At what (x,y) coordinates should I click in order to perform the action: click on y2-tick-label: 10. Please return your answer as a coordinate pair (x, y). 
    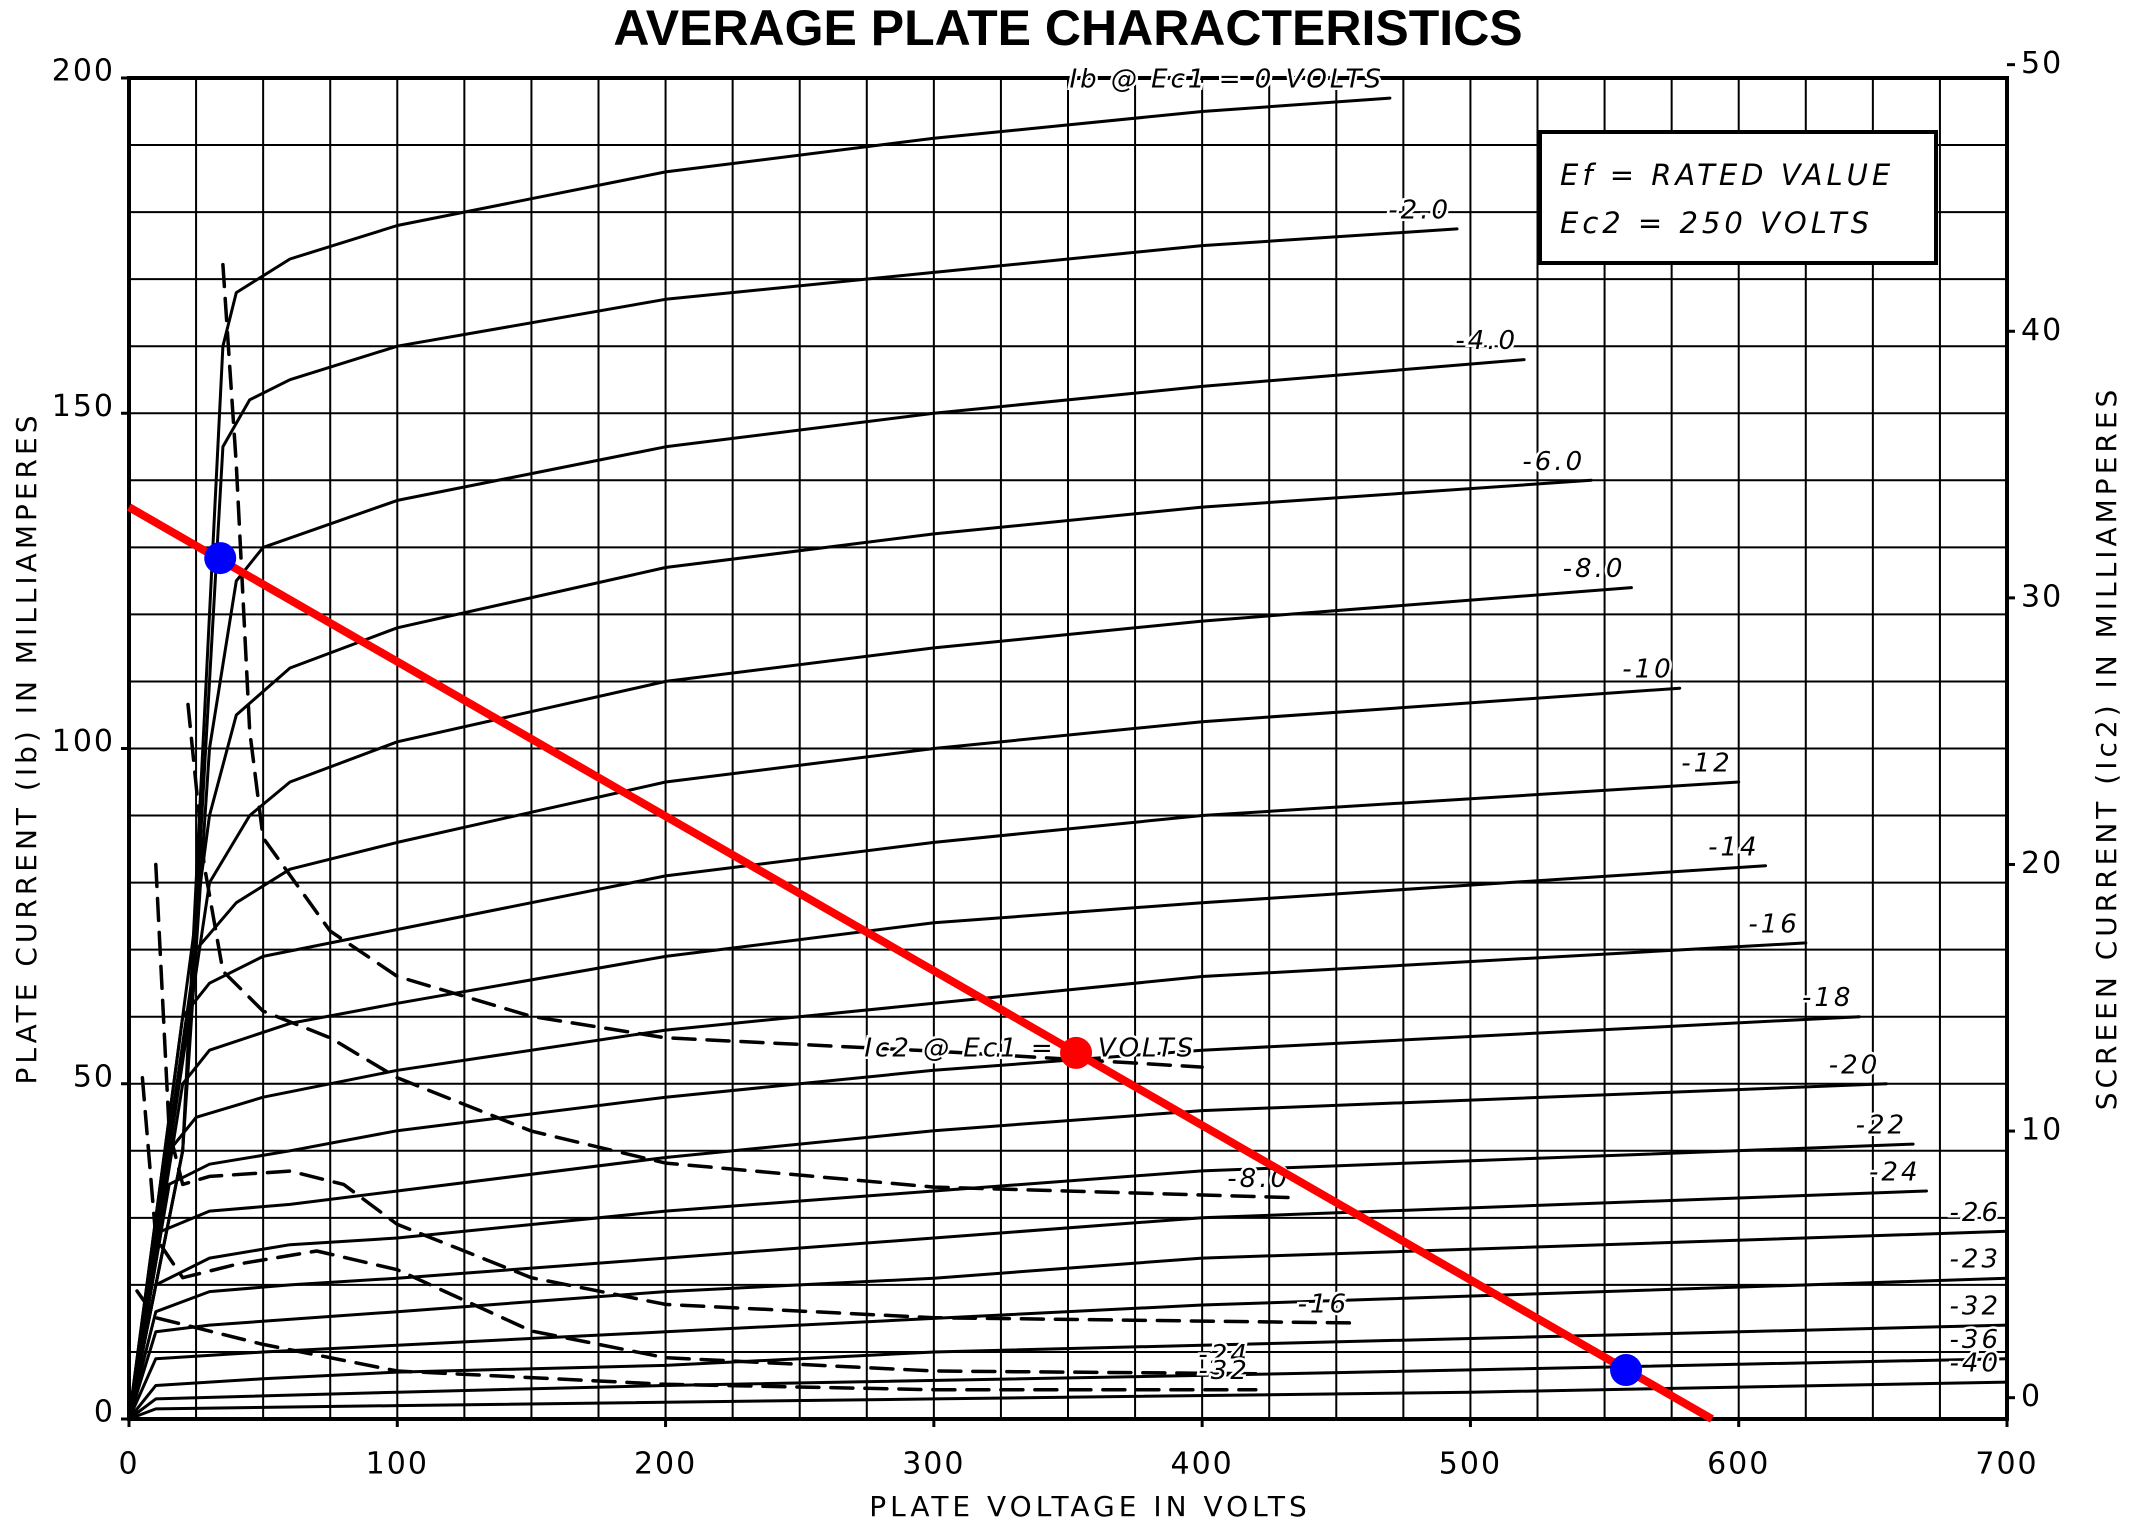
    Looking at the image, I should click on (2042, 1130).